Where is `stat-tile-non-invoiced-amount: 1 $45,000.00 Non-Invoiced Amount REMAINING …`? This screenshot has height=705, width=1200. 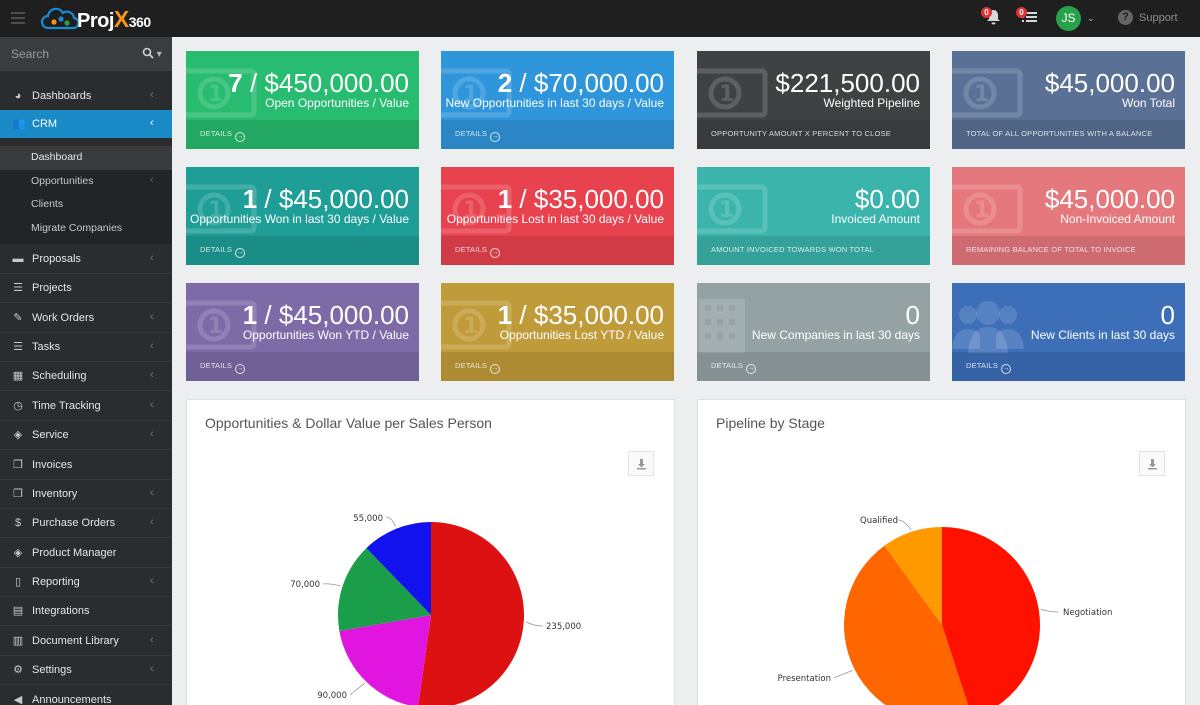
stat-tile-non-invoiced-amount: 1 $45,000.00 Non-Invoiced Amount REMAINING … is located at coordinates (1068, 216).